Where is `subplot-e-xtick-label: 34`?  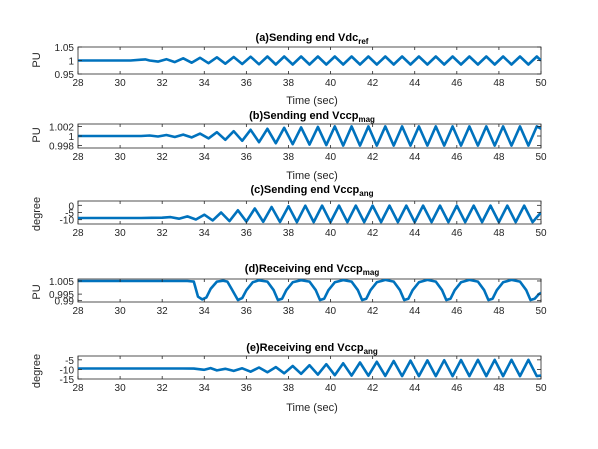 subplot-e-xtick-label: 34 is located at coordinates (205, 388).